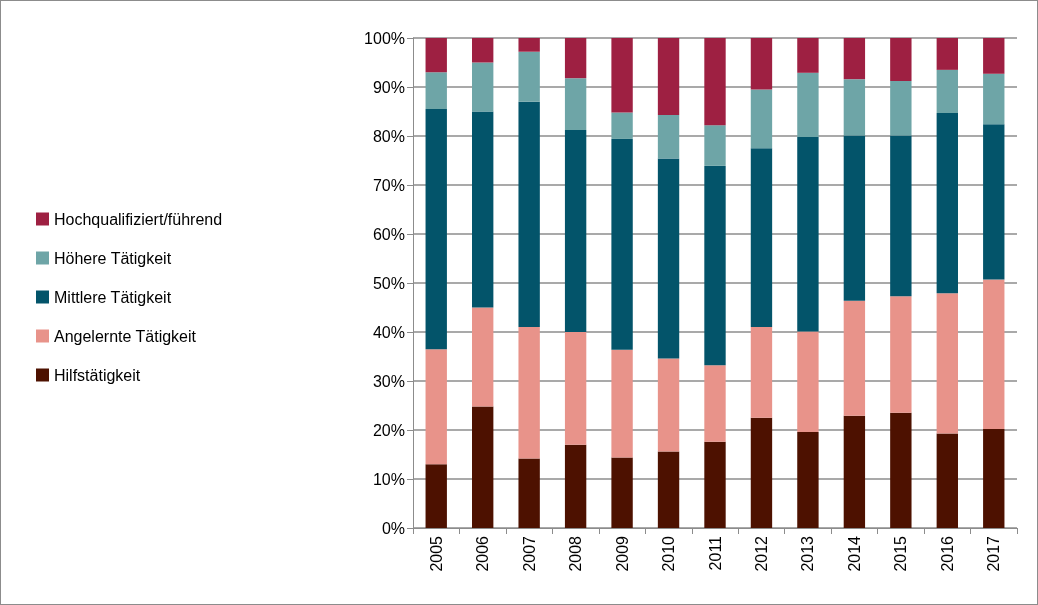 The width and height of the screenshot is (1038, 605). I want to click on x-tick-label: 2017, so click(994, 553).